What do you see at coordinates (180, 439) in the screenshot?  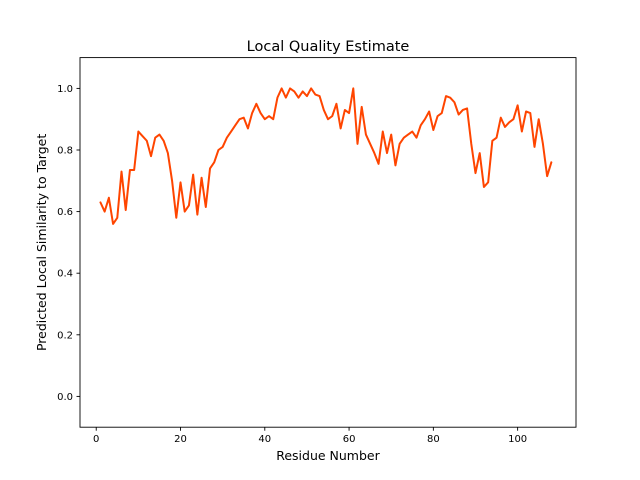 I see `x-tick-label: 20` at bounding box center [180, 439].